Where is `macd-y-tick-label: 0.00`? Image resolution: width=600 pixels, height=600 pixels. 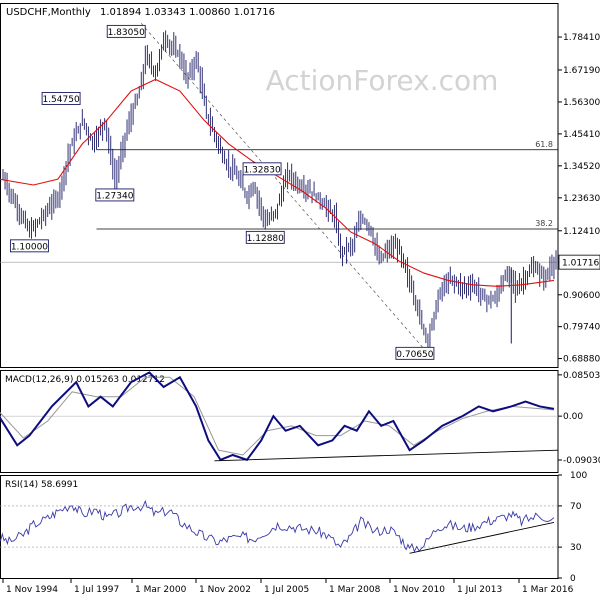
macd-y-tick-label: 0.00 is located at coordinates (573, 417).